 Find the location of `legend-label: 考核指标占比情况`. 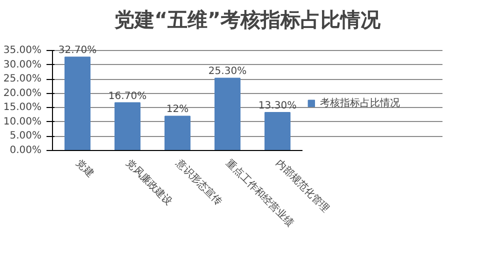

legend-label: 考核指标占比情况 is located at coordinates (360, 103).